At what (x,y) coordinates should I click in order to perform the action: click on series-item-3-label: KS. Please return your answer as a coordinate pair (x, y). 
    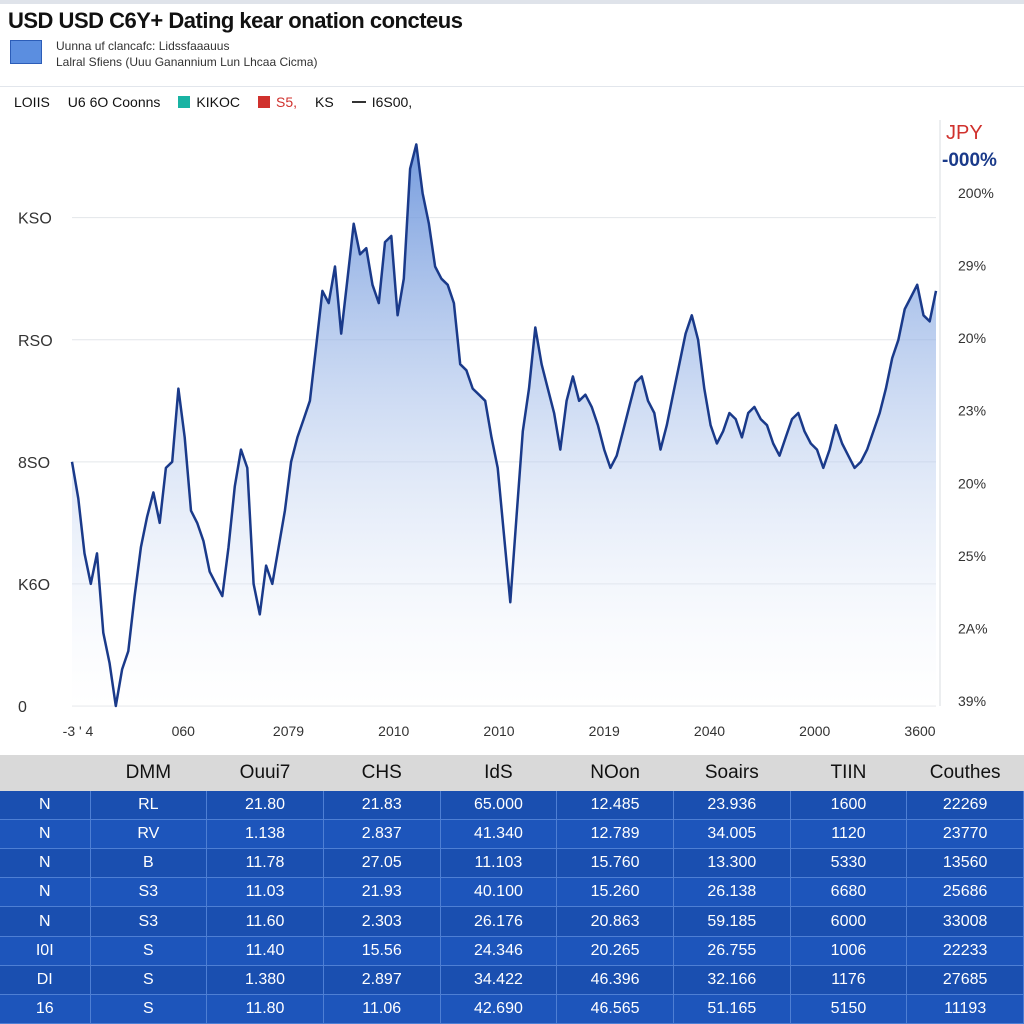
    Looking at the image, I should click on (324, 102).